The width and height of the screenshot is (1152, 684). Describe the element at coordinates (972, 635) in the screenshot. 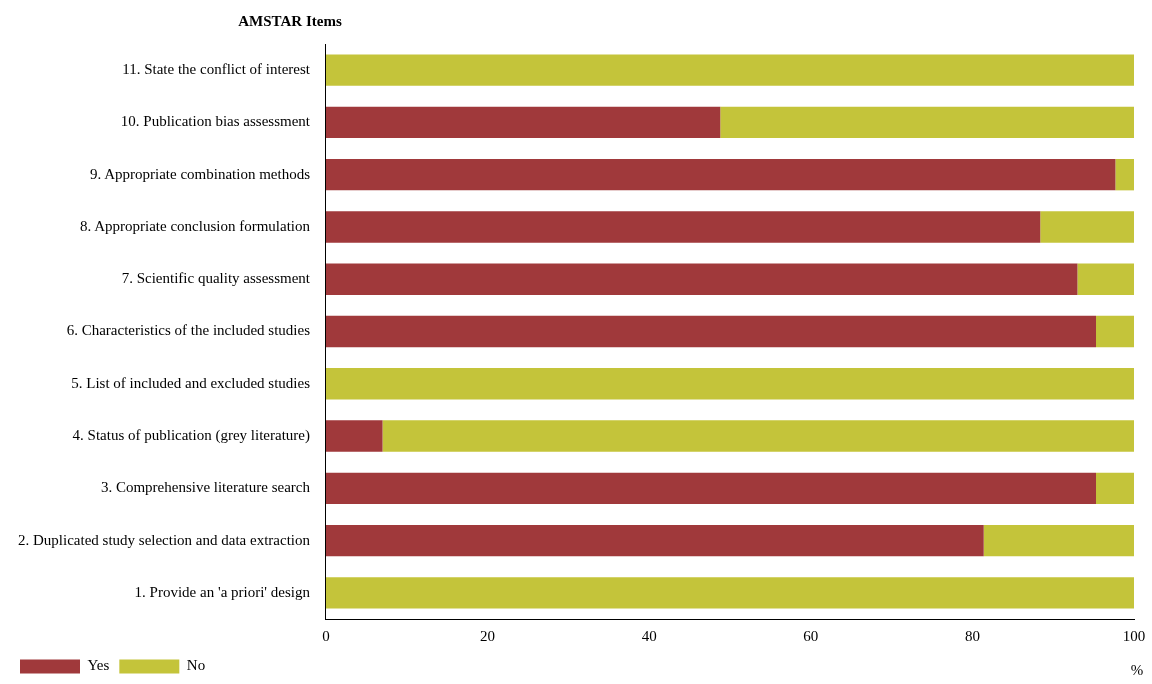

I see `x-tick-label: 80` at that location.